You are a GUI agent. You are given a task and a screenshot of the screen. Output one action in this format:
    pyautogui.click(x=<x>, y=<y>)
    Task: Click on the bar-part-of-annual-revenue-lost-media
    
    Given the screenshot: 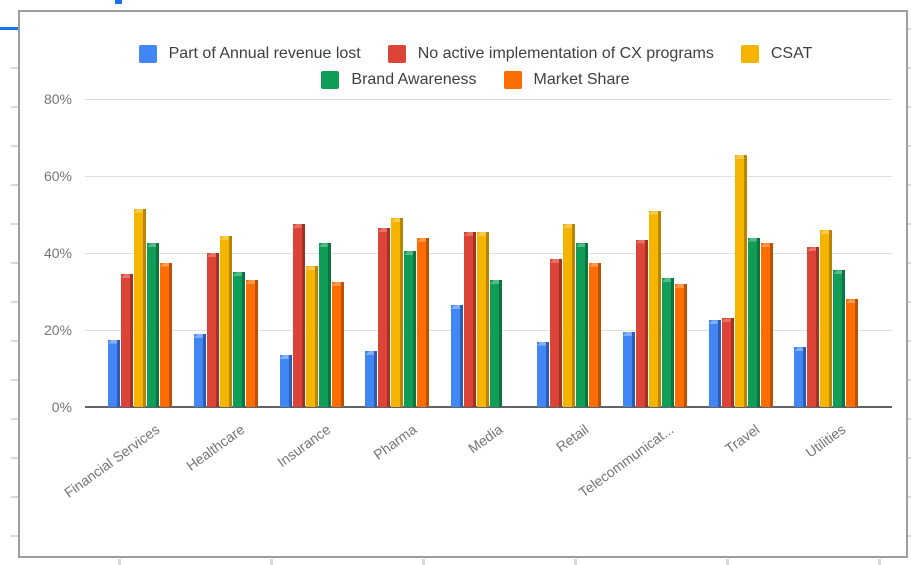 What is the action you would take?
    pyautogui.click(x=457, y=355)
    